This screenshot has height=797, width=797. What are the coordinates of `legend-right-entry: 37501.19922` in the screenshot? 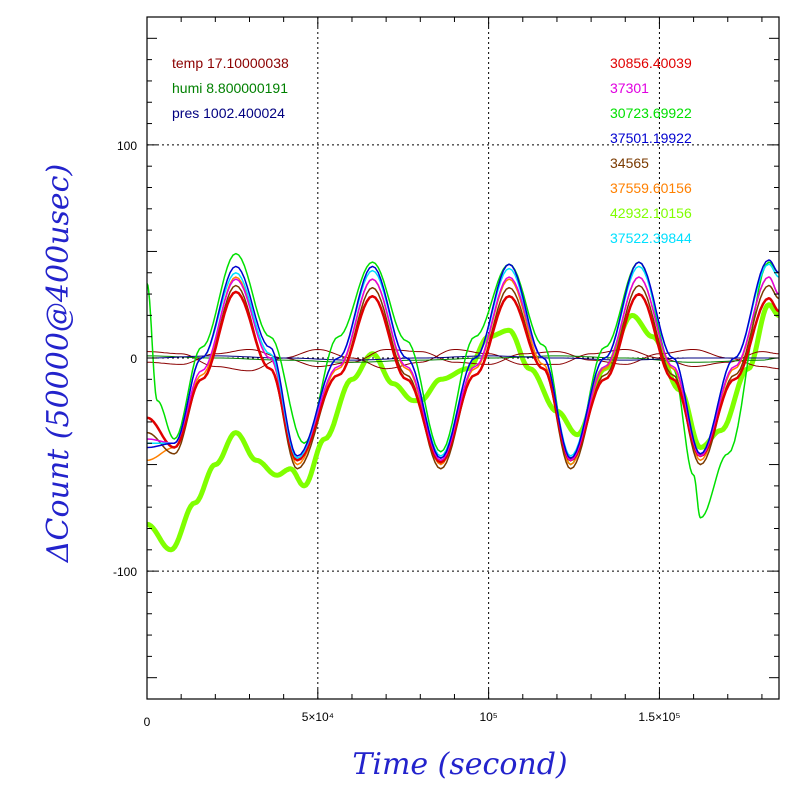 It's located at (651, 138).